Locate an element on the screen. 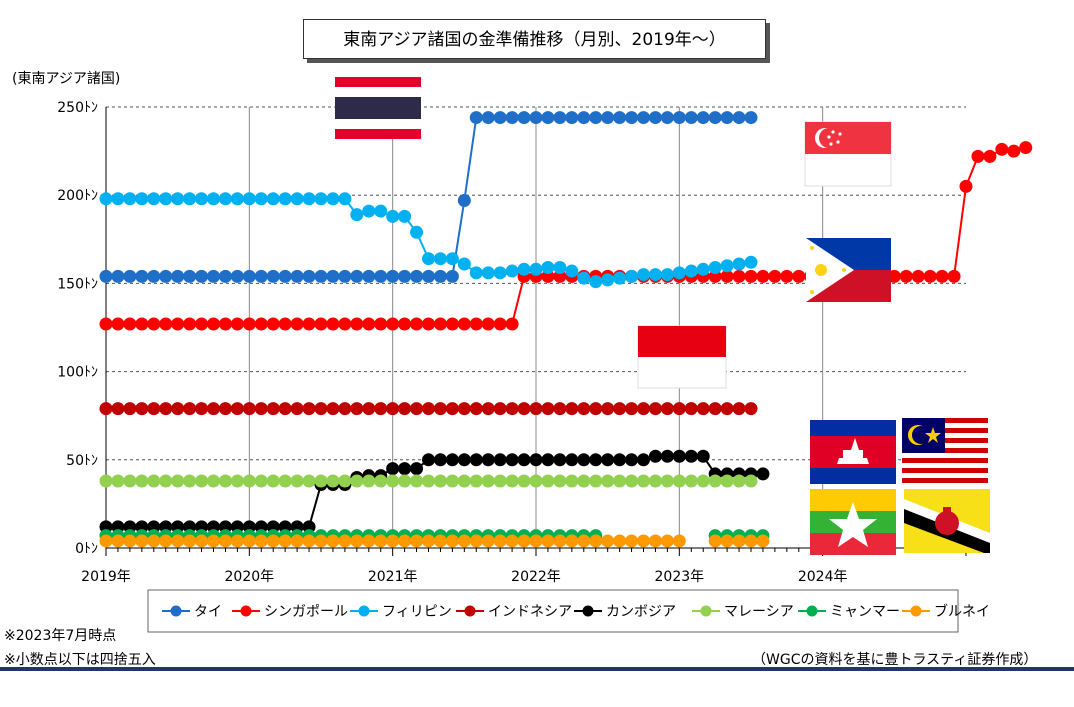 This screenshot has height=707, width=1074. x-tick-label: 2023年 is located at coordinates (680, 577).